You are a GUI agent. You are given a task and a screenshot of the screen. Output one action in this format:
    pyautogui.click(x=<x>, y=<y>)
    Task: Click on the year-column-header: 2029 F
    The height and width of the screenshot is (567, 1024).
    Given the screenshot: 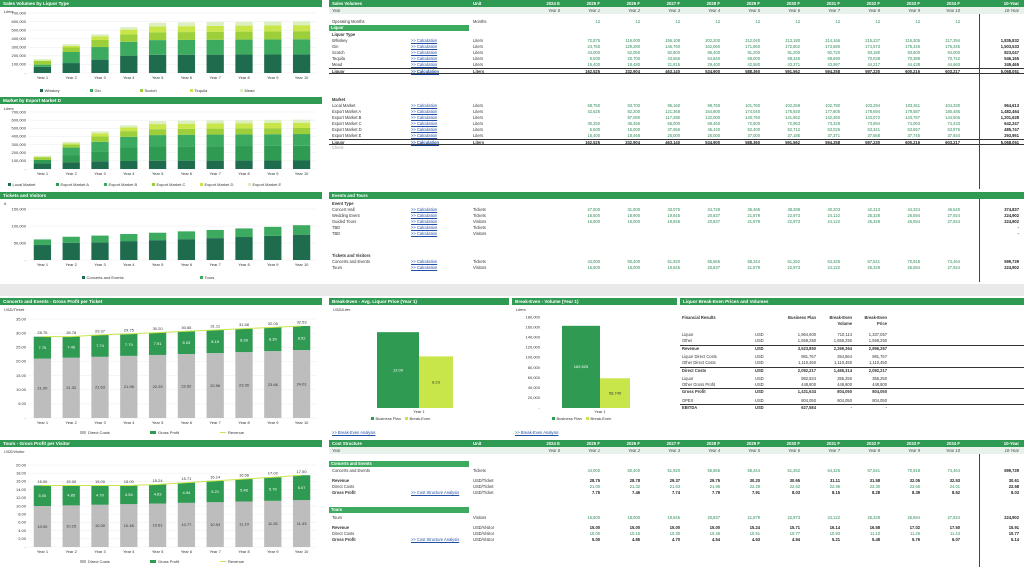 What is the action you would take?
    pyautogui.click(x=753, y=3)
    